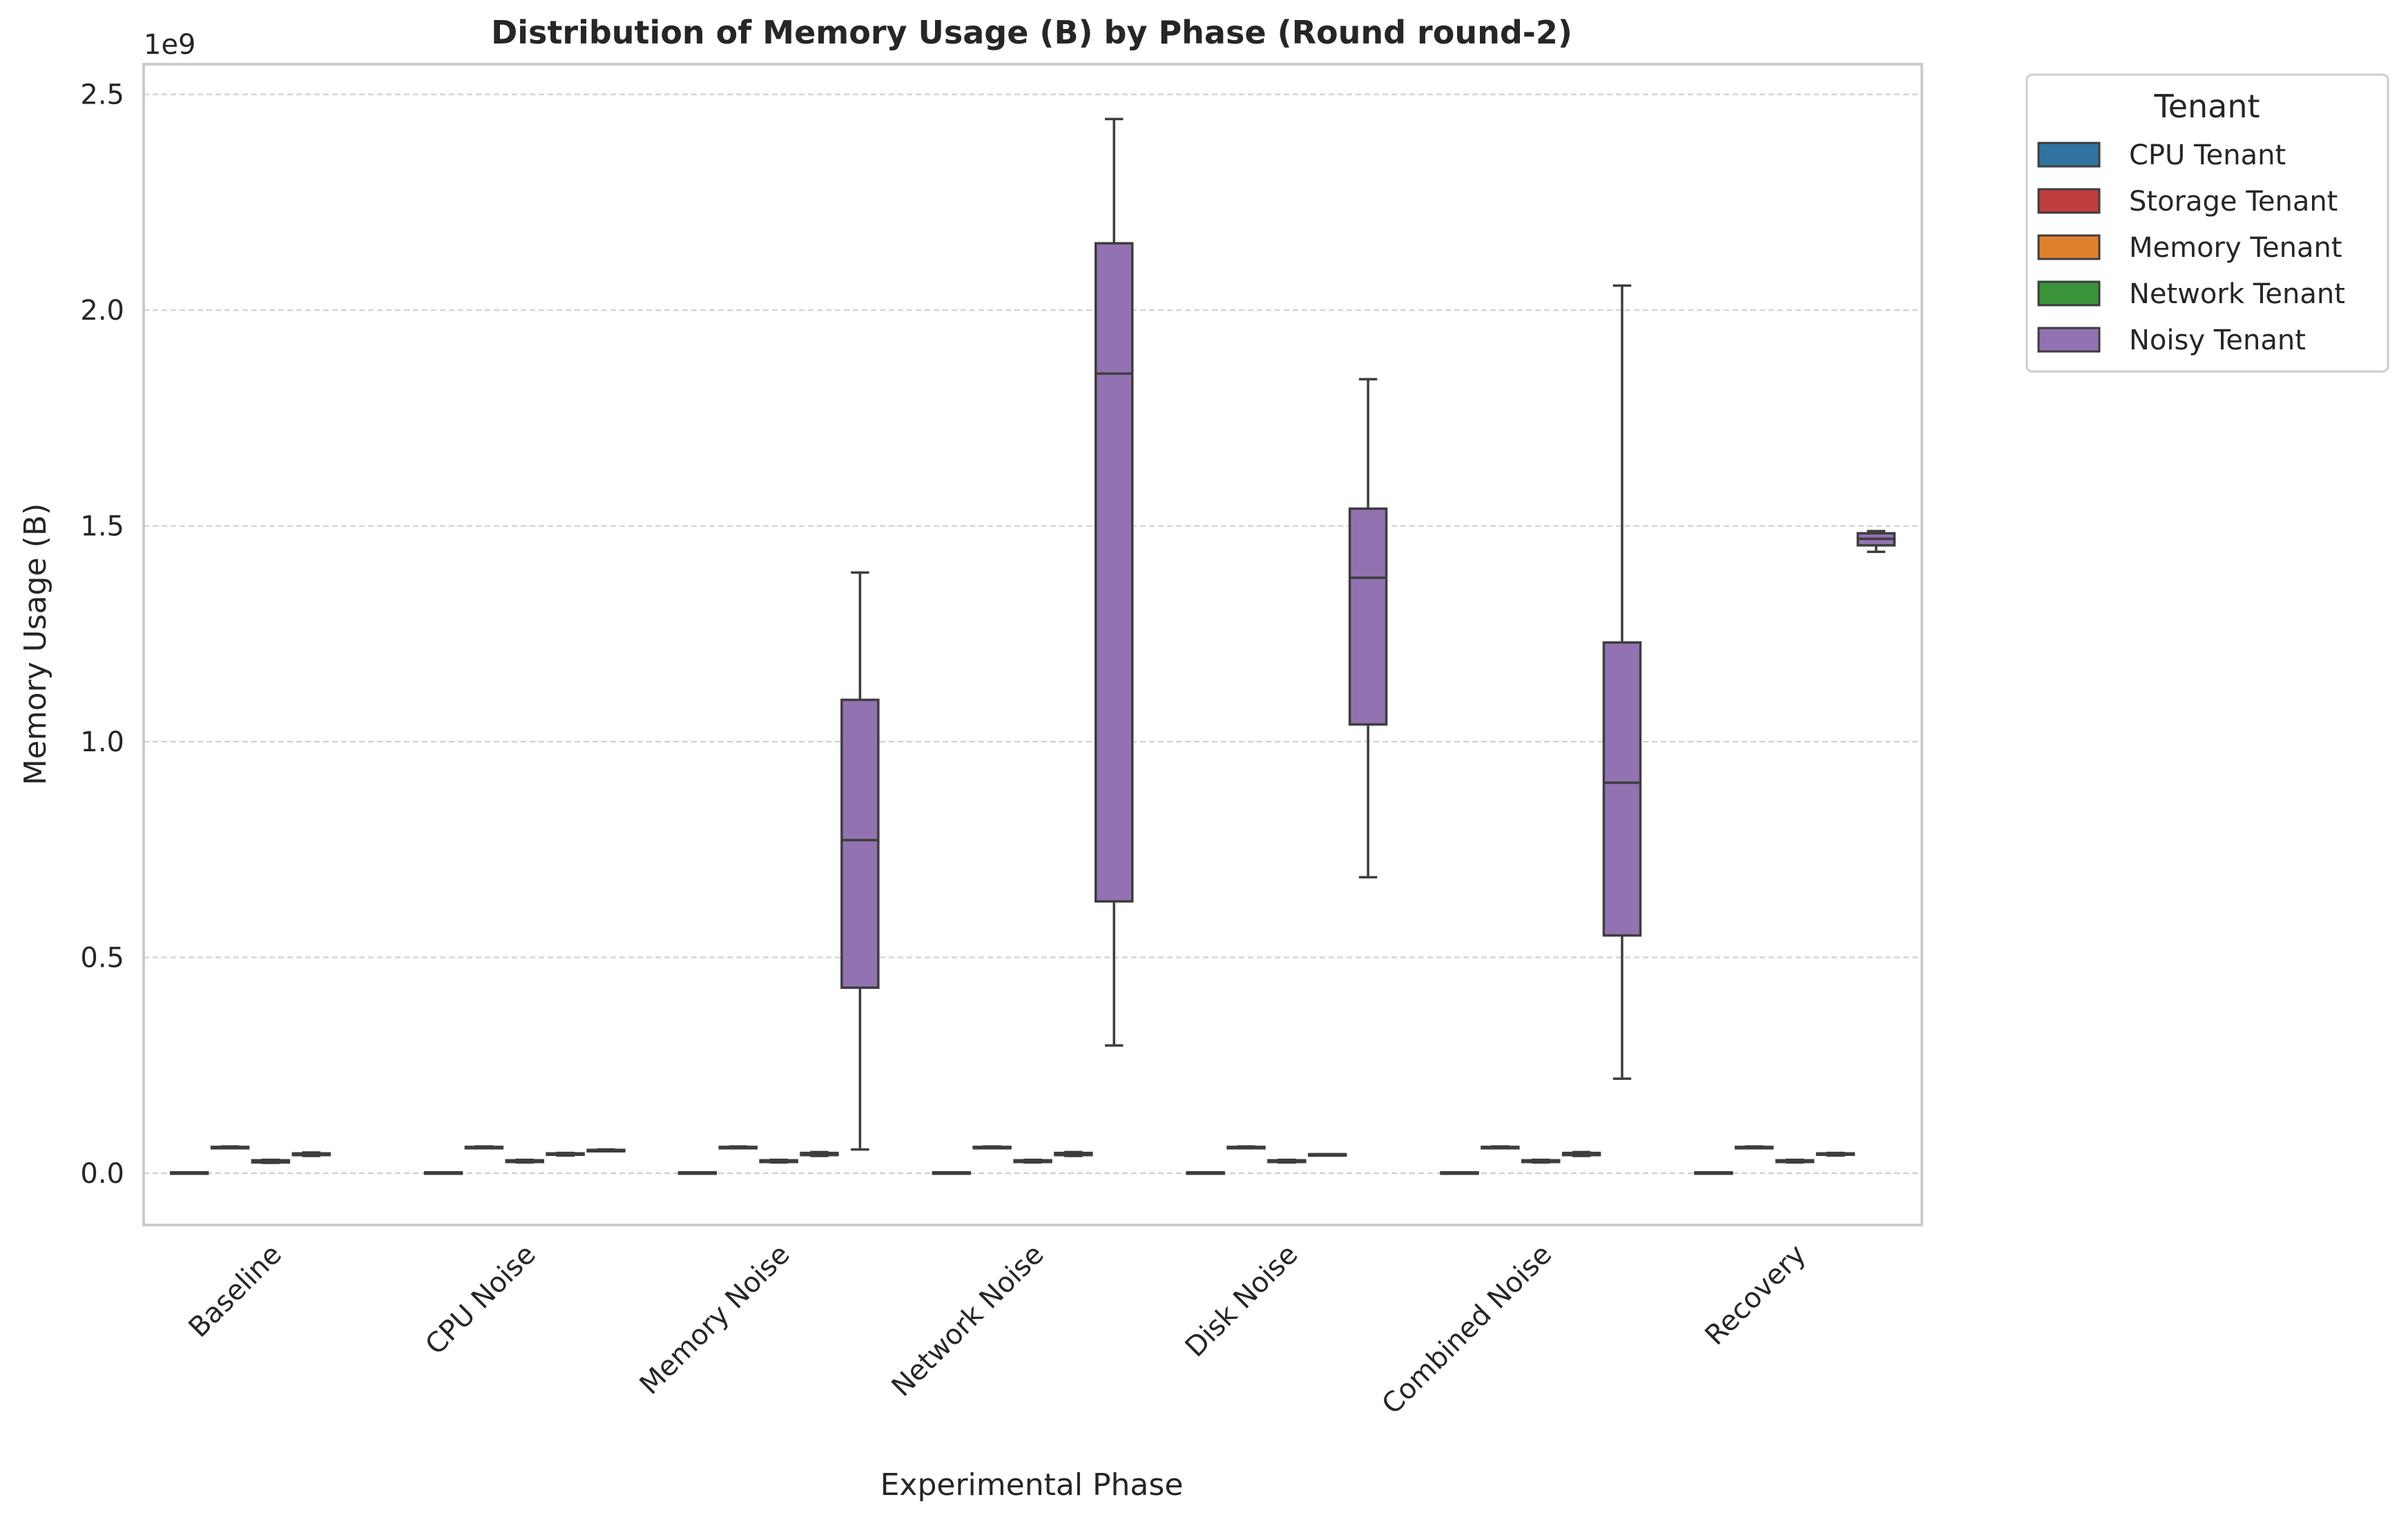  What do you see at coordinates (1246, 1147) in the screenshot?
I see `box-storage-tenant-disk-noise` at bounding box center [1246, 1147].